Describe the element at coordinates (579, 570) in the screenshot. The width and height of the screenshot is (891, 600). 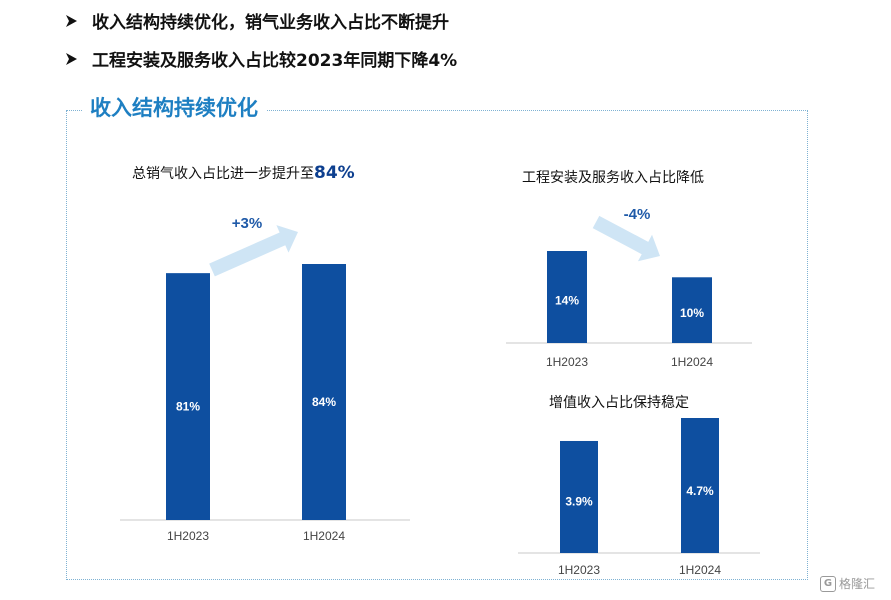
I see `tick-label-3-1H2023: 1H2023` at that location.